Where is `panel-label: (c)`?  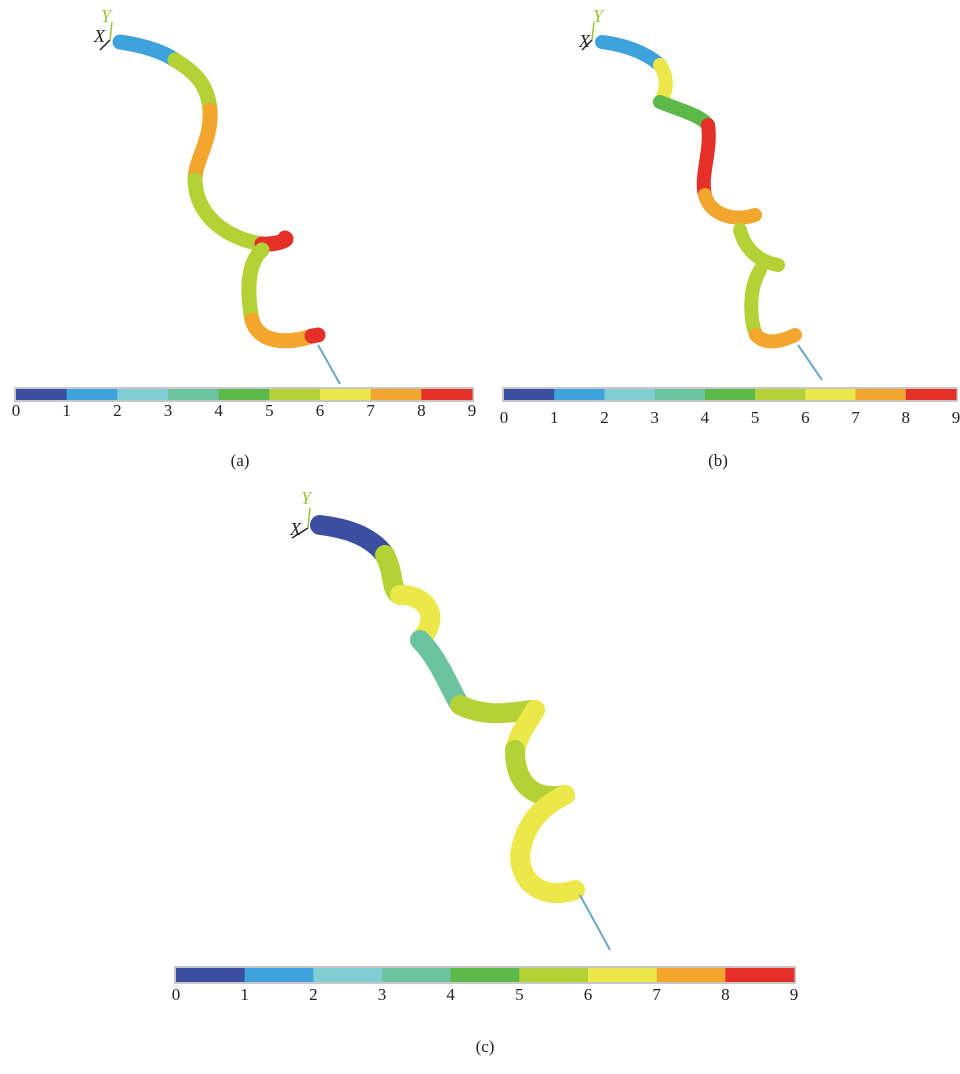
panel-label: (c) is located at coordinates (485, 1046).